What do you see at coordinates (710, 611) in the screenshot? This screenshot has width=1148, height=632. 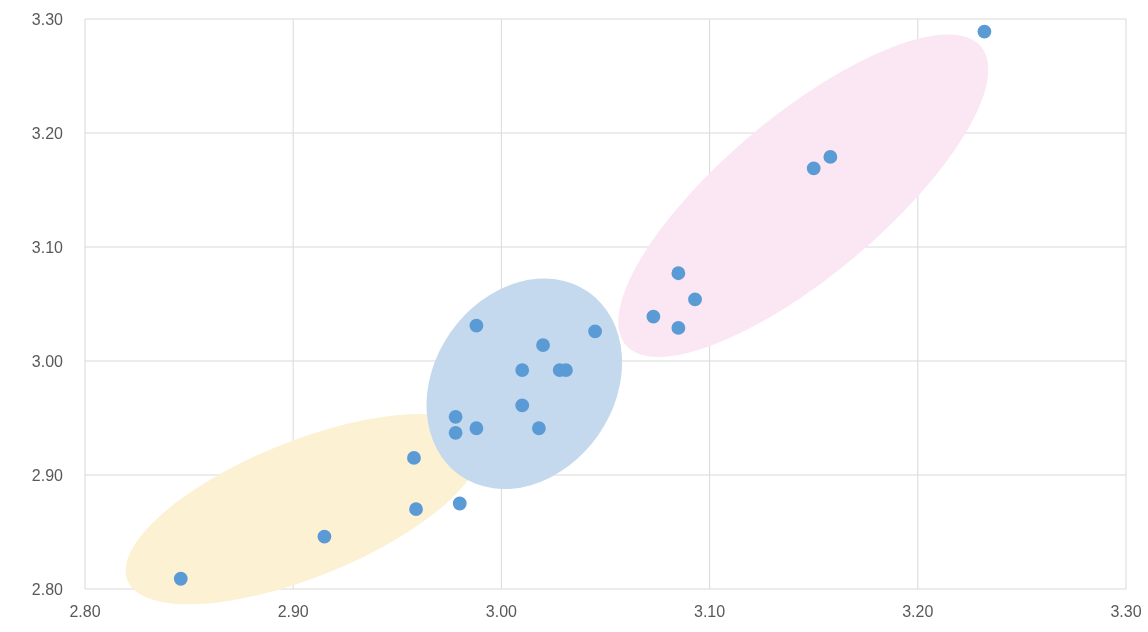 I see `x-tick-label: 3.10` at bounding box center [710, 611].